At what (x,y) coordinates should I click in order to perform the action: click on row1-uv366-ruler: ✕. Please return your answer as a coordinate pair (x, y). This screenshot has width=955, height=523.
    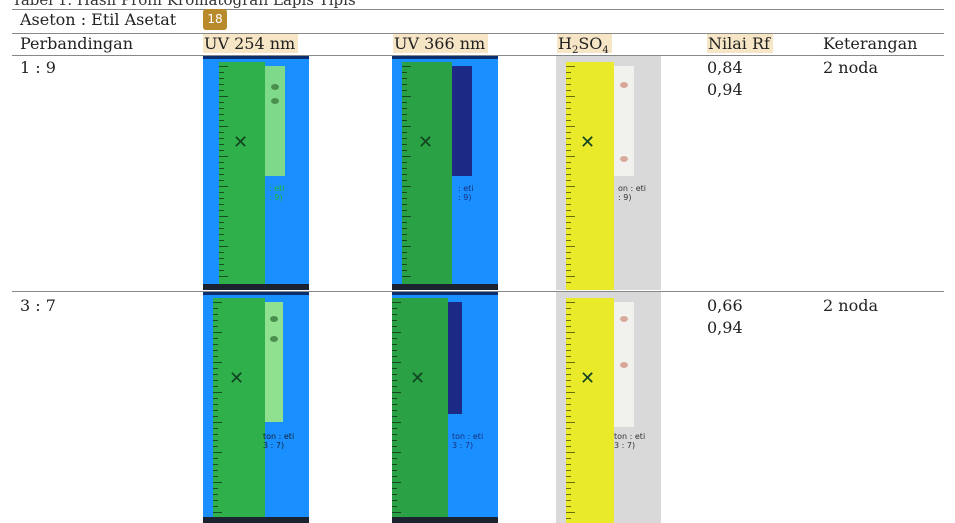
    Looking at the image, I should click on (427, 173).